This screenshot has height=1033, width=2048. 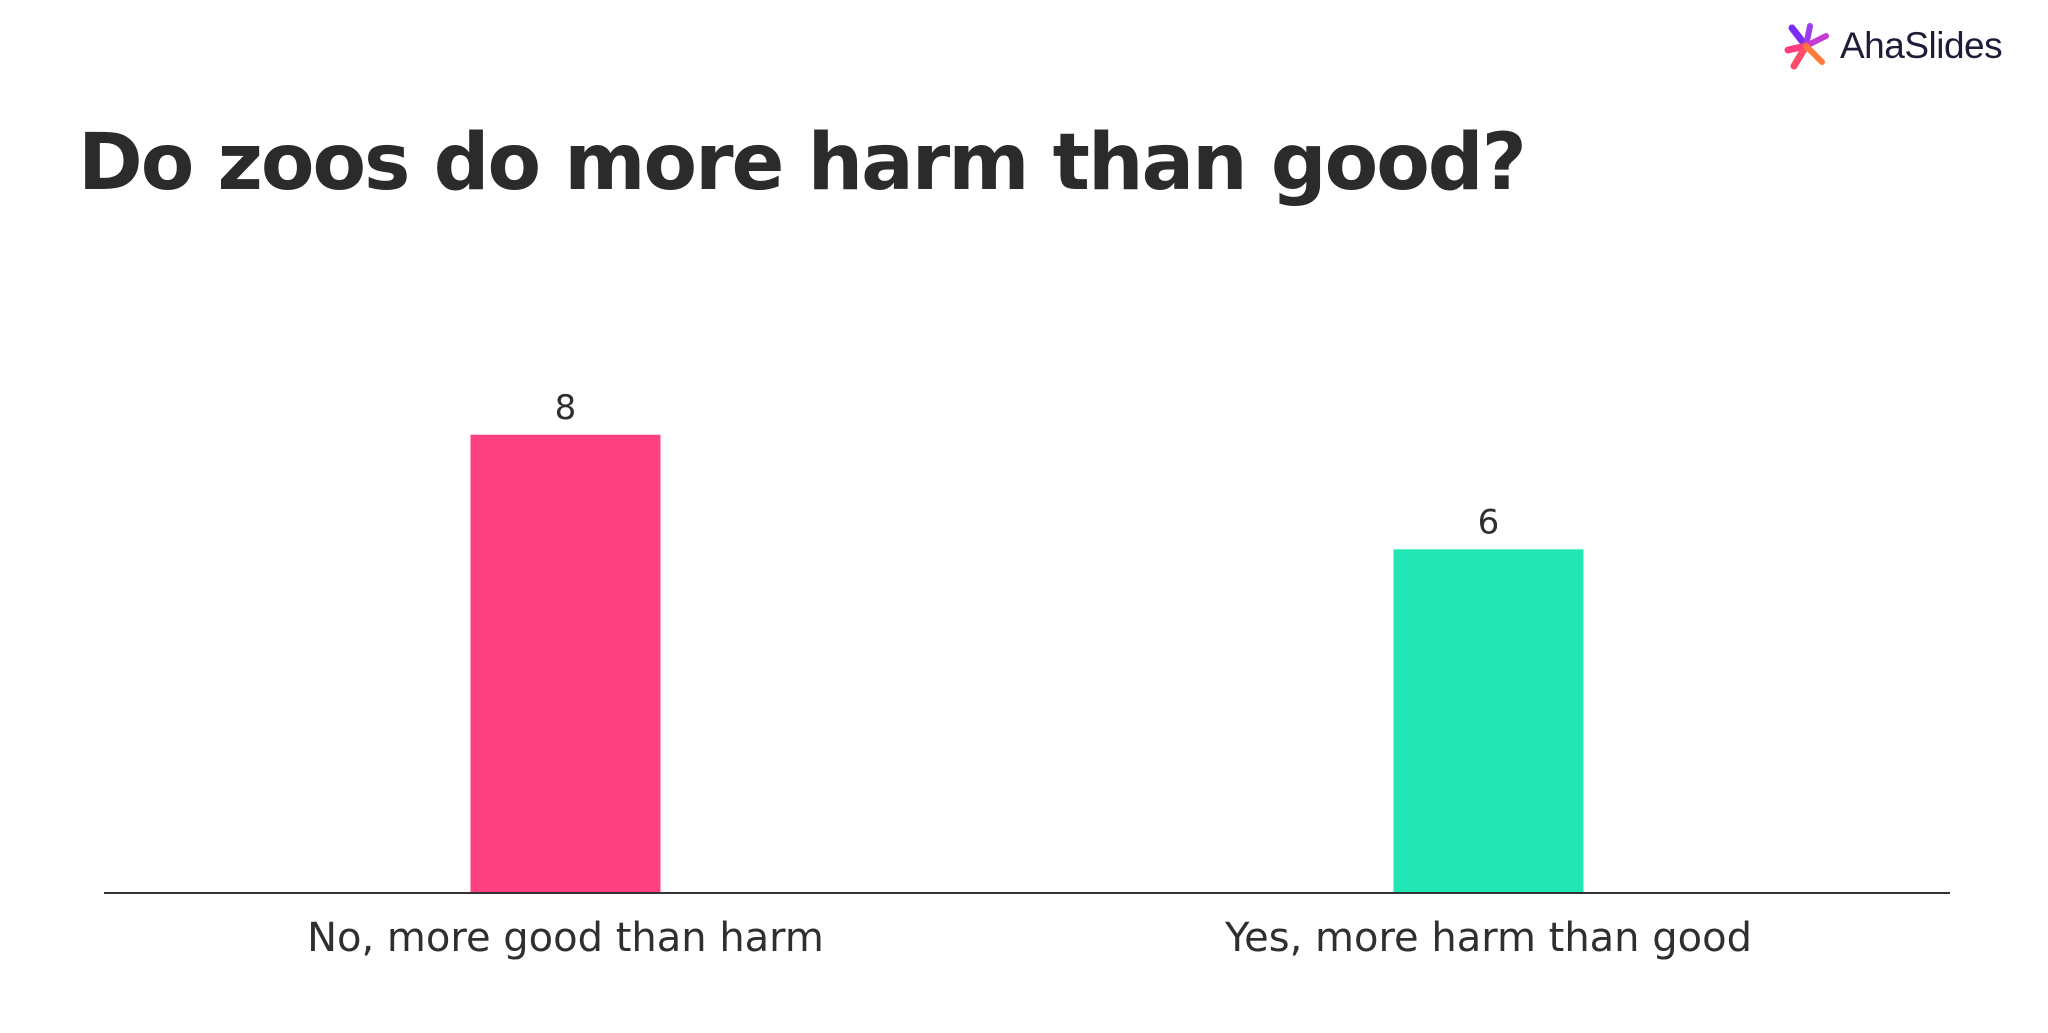 I want to click on brand-name: AhaSlides, so click(x=1921, y=45).